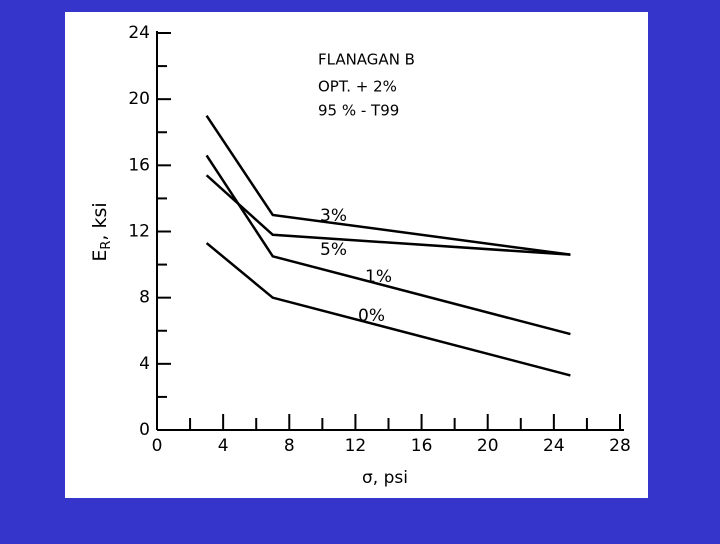 This screenshot has width=720, height=544. Describe the element at coordinates (289, 446) in the screenshot. I see `x-tick-label: 8` at that location.